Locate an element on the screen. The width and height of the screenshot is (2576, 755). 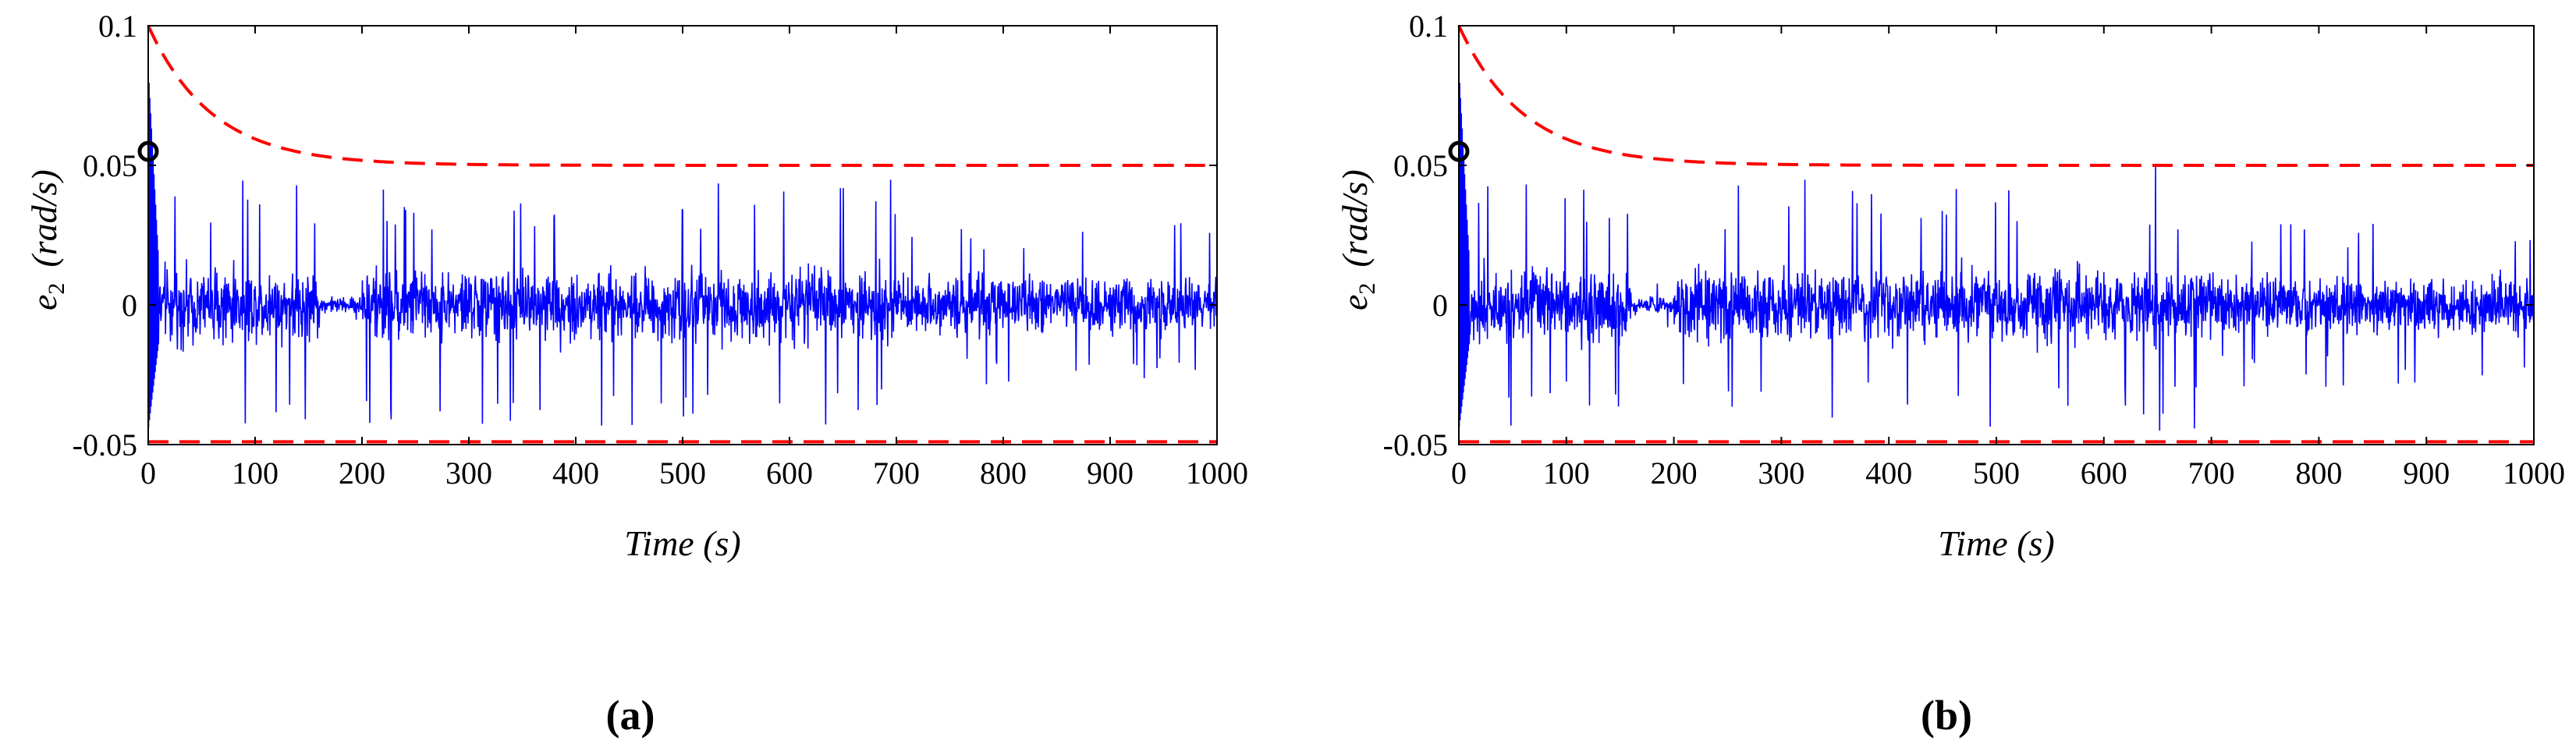
panel-b-ylabel-units: (rad/s) is located at coordinates (1355, 218).